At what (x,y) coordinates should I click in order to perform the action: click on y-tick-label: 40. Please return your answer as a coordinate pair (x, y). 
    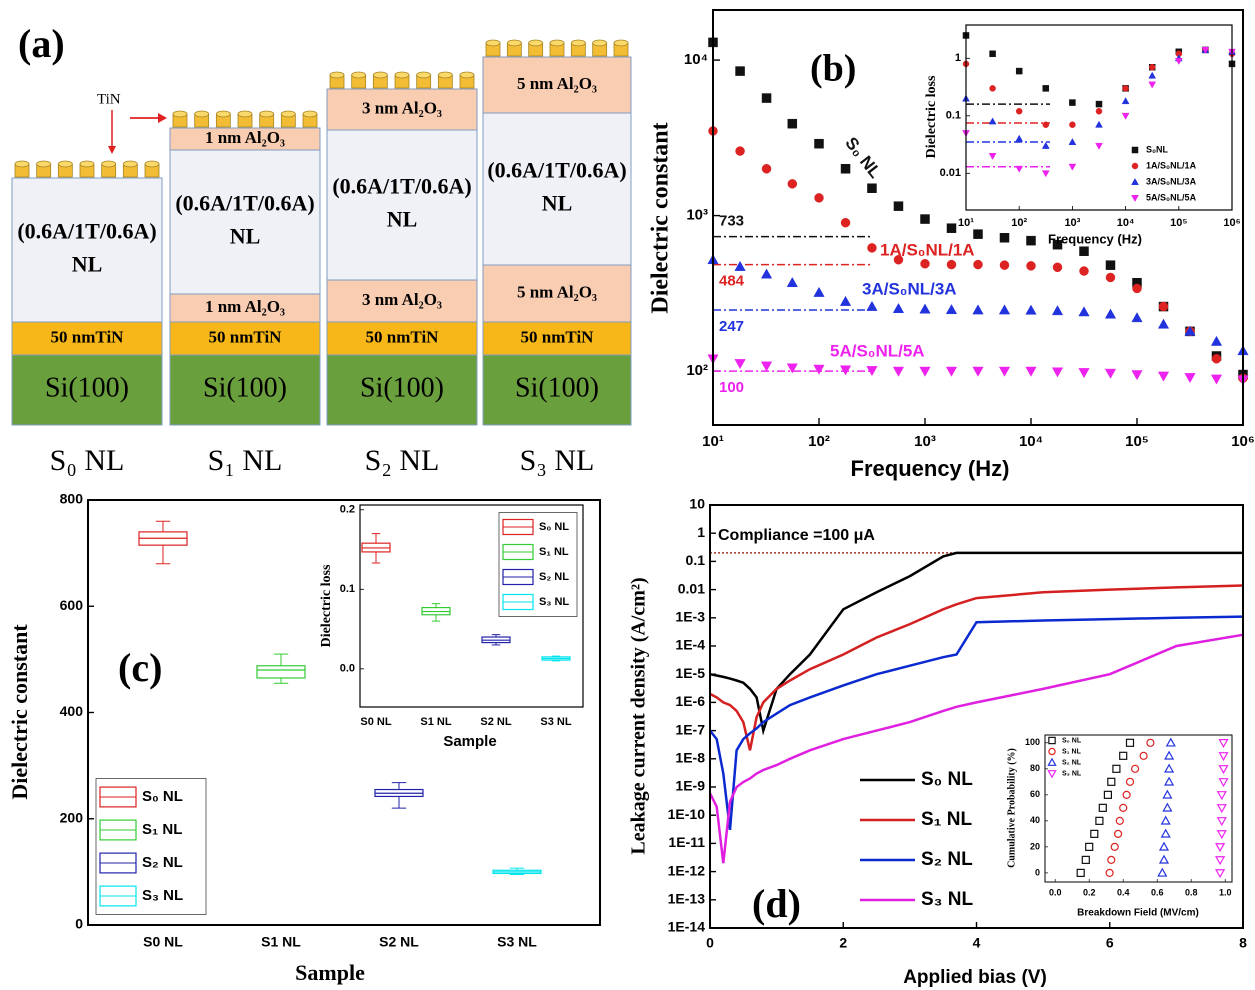
    Looking at the image, I should click on (1035, 820).